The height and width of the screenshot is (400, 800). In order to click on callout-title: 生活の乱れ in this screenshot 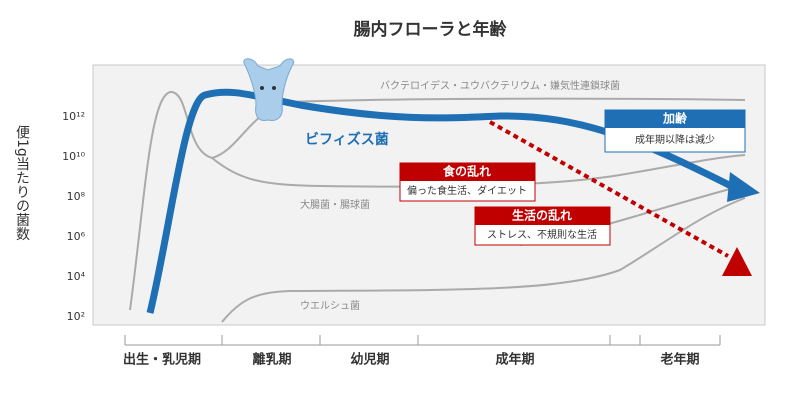, I will do `click(542, 215)`.